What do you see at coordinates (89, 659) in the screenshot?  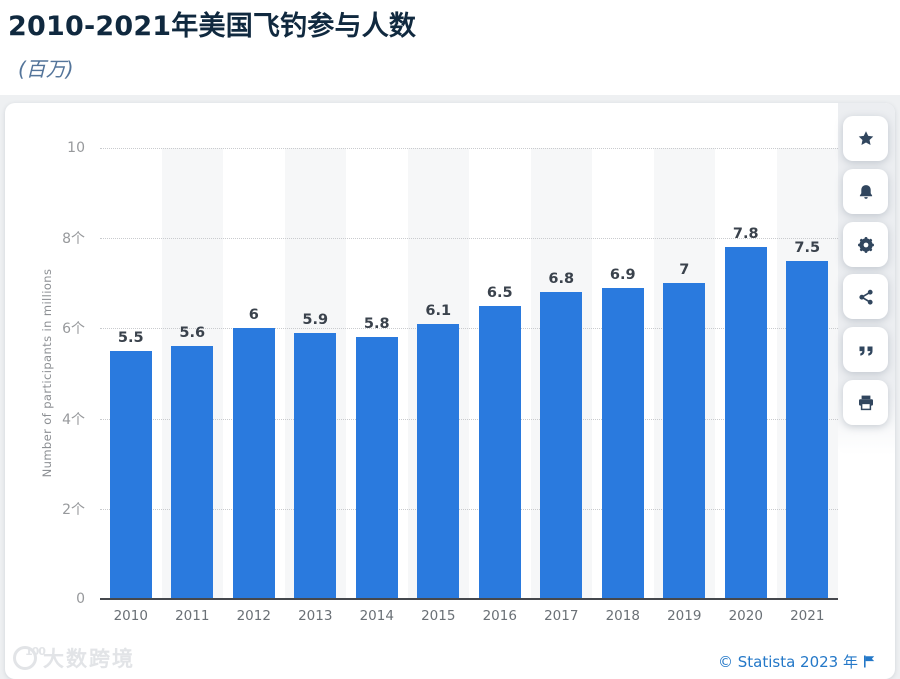 I see `watermark-text: 大数跨境` at bounding box center [89, 659].